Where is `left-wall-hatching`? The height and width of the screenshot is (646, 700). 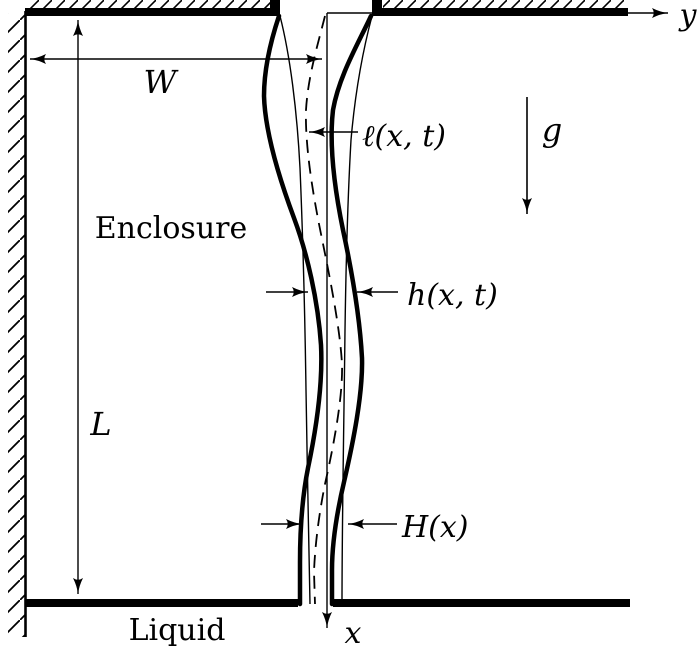 left-wall-hatching is located at coordinates (16, 325).